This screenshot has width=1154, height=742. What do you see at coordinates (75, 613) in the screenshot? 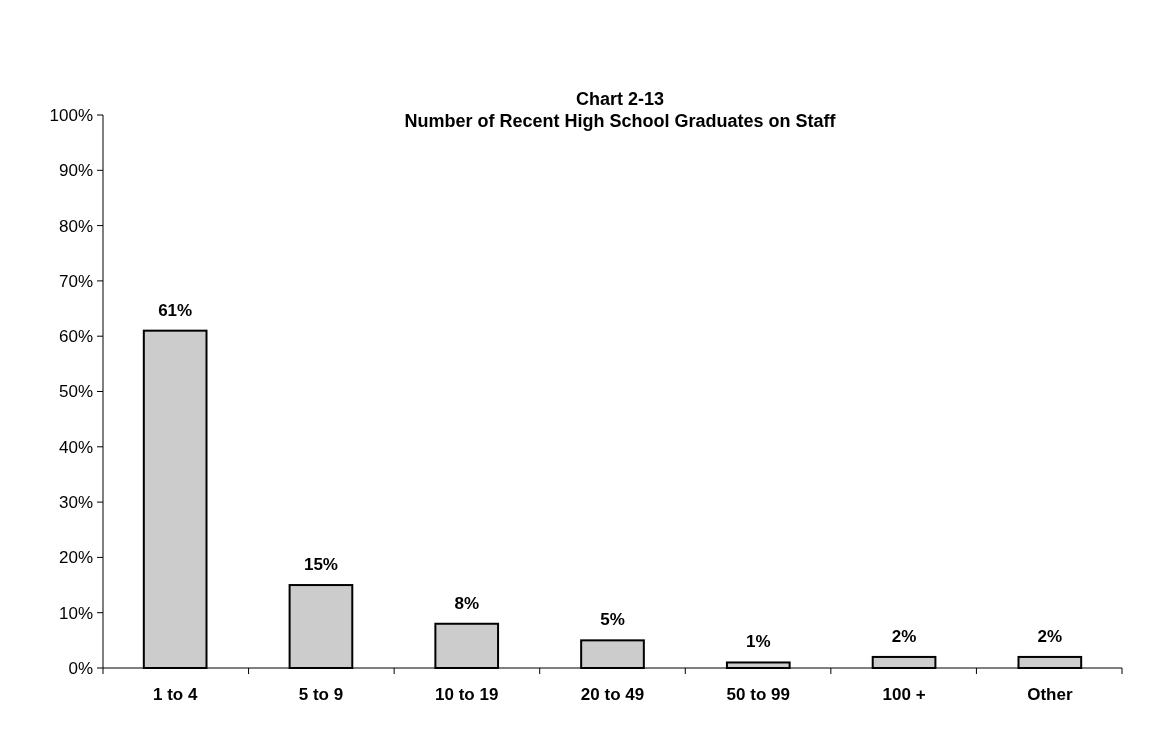
I see `y-tick-label: 10%` at bounding box center [75, 613].